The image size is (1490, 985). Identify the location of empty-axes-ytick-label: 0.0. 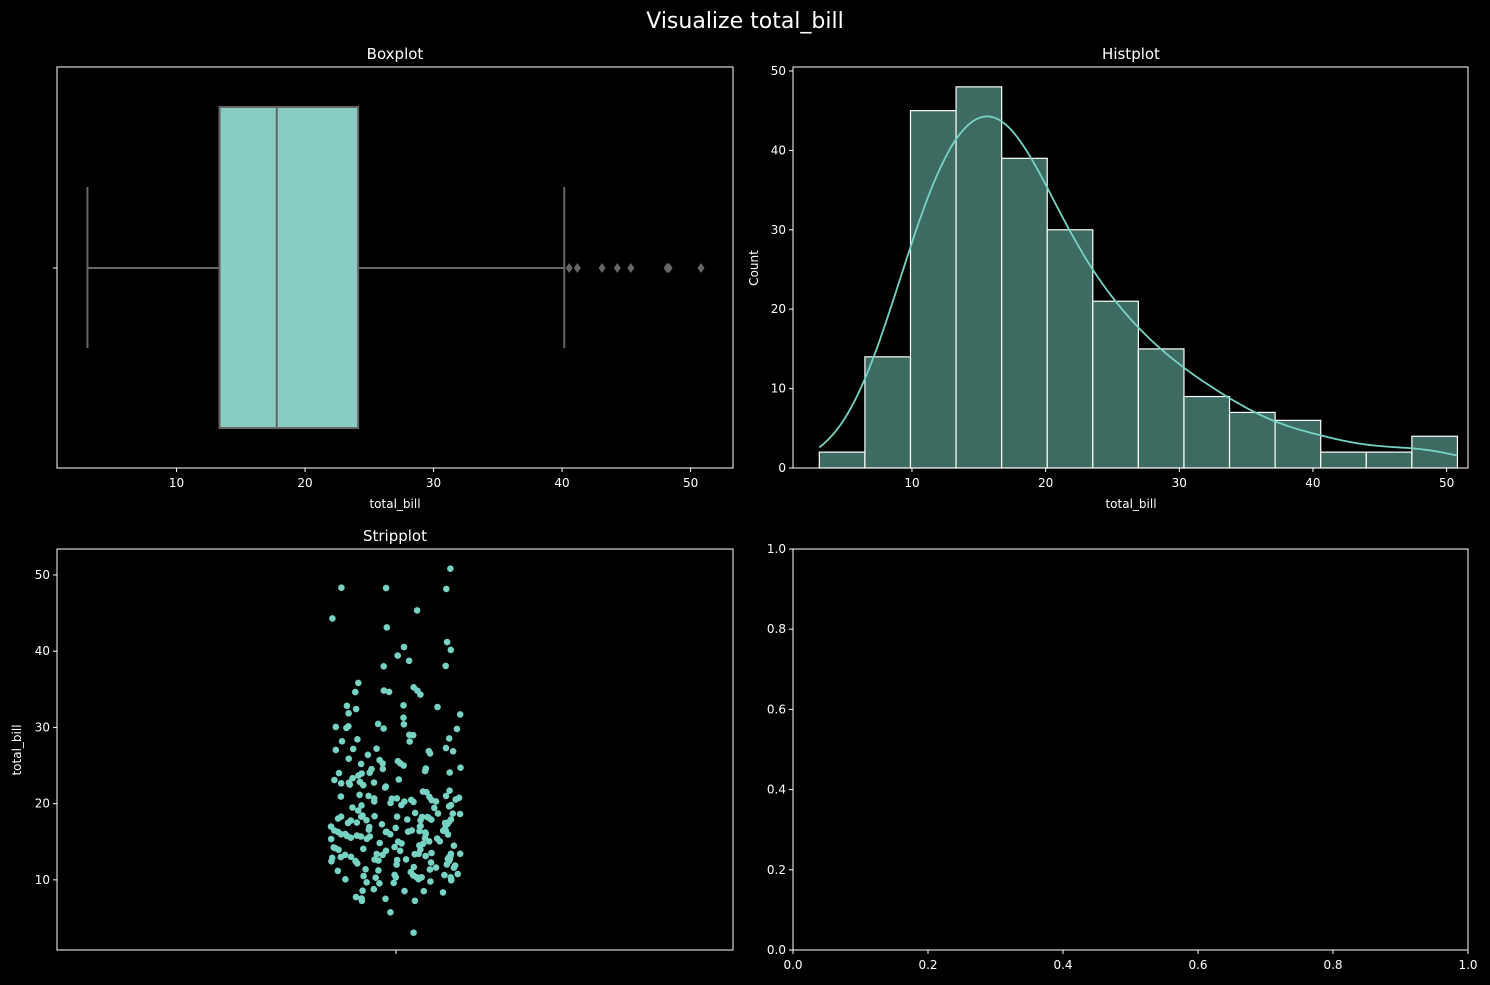
(776, 950).